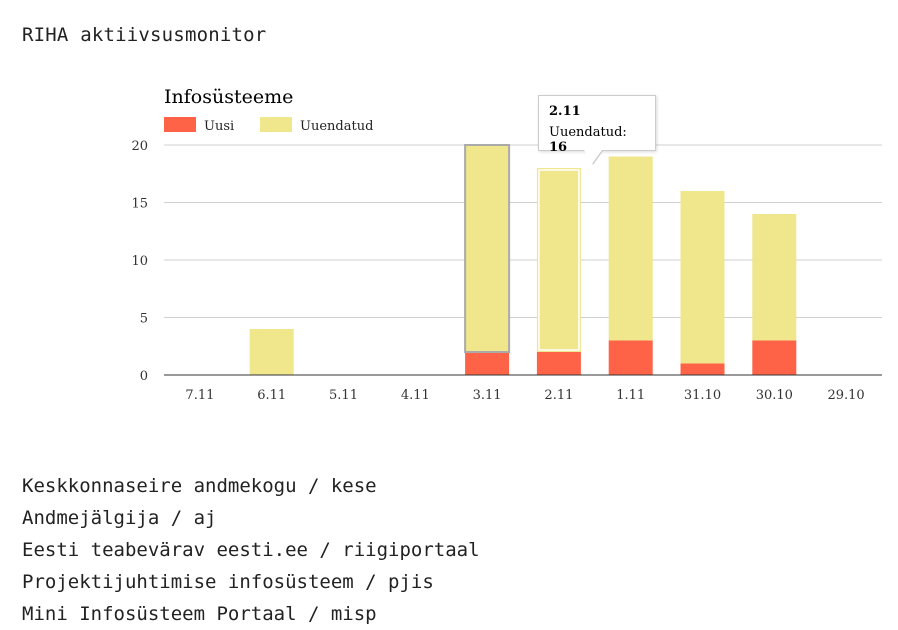  What do you see at coordinates (144, 376) in the screenshot?
I see `y-tick-label: 0` at bounding box center [144, 376].